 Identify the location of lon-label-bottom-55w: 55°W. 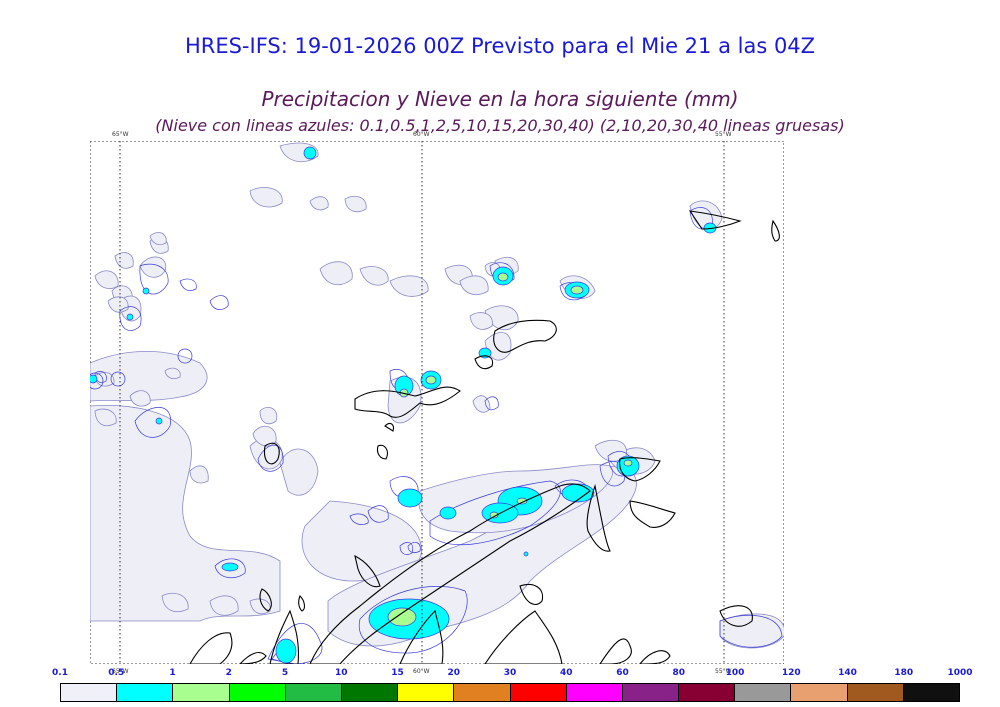
(723, 671).